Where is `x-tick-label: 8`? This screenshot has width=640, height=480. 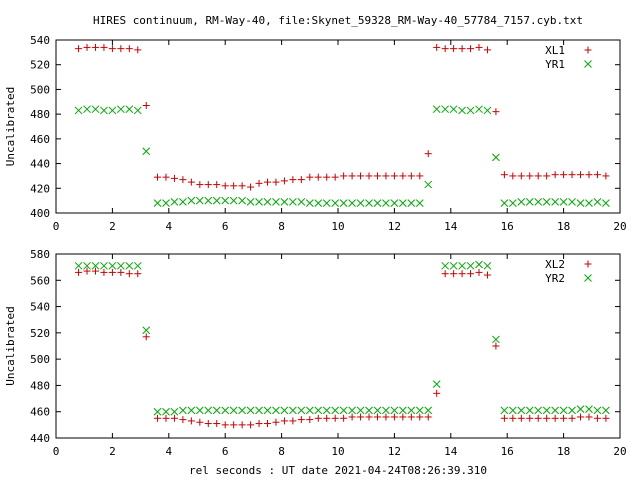 x-tick-label: 8 is located at coordinates (281, 226).